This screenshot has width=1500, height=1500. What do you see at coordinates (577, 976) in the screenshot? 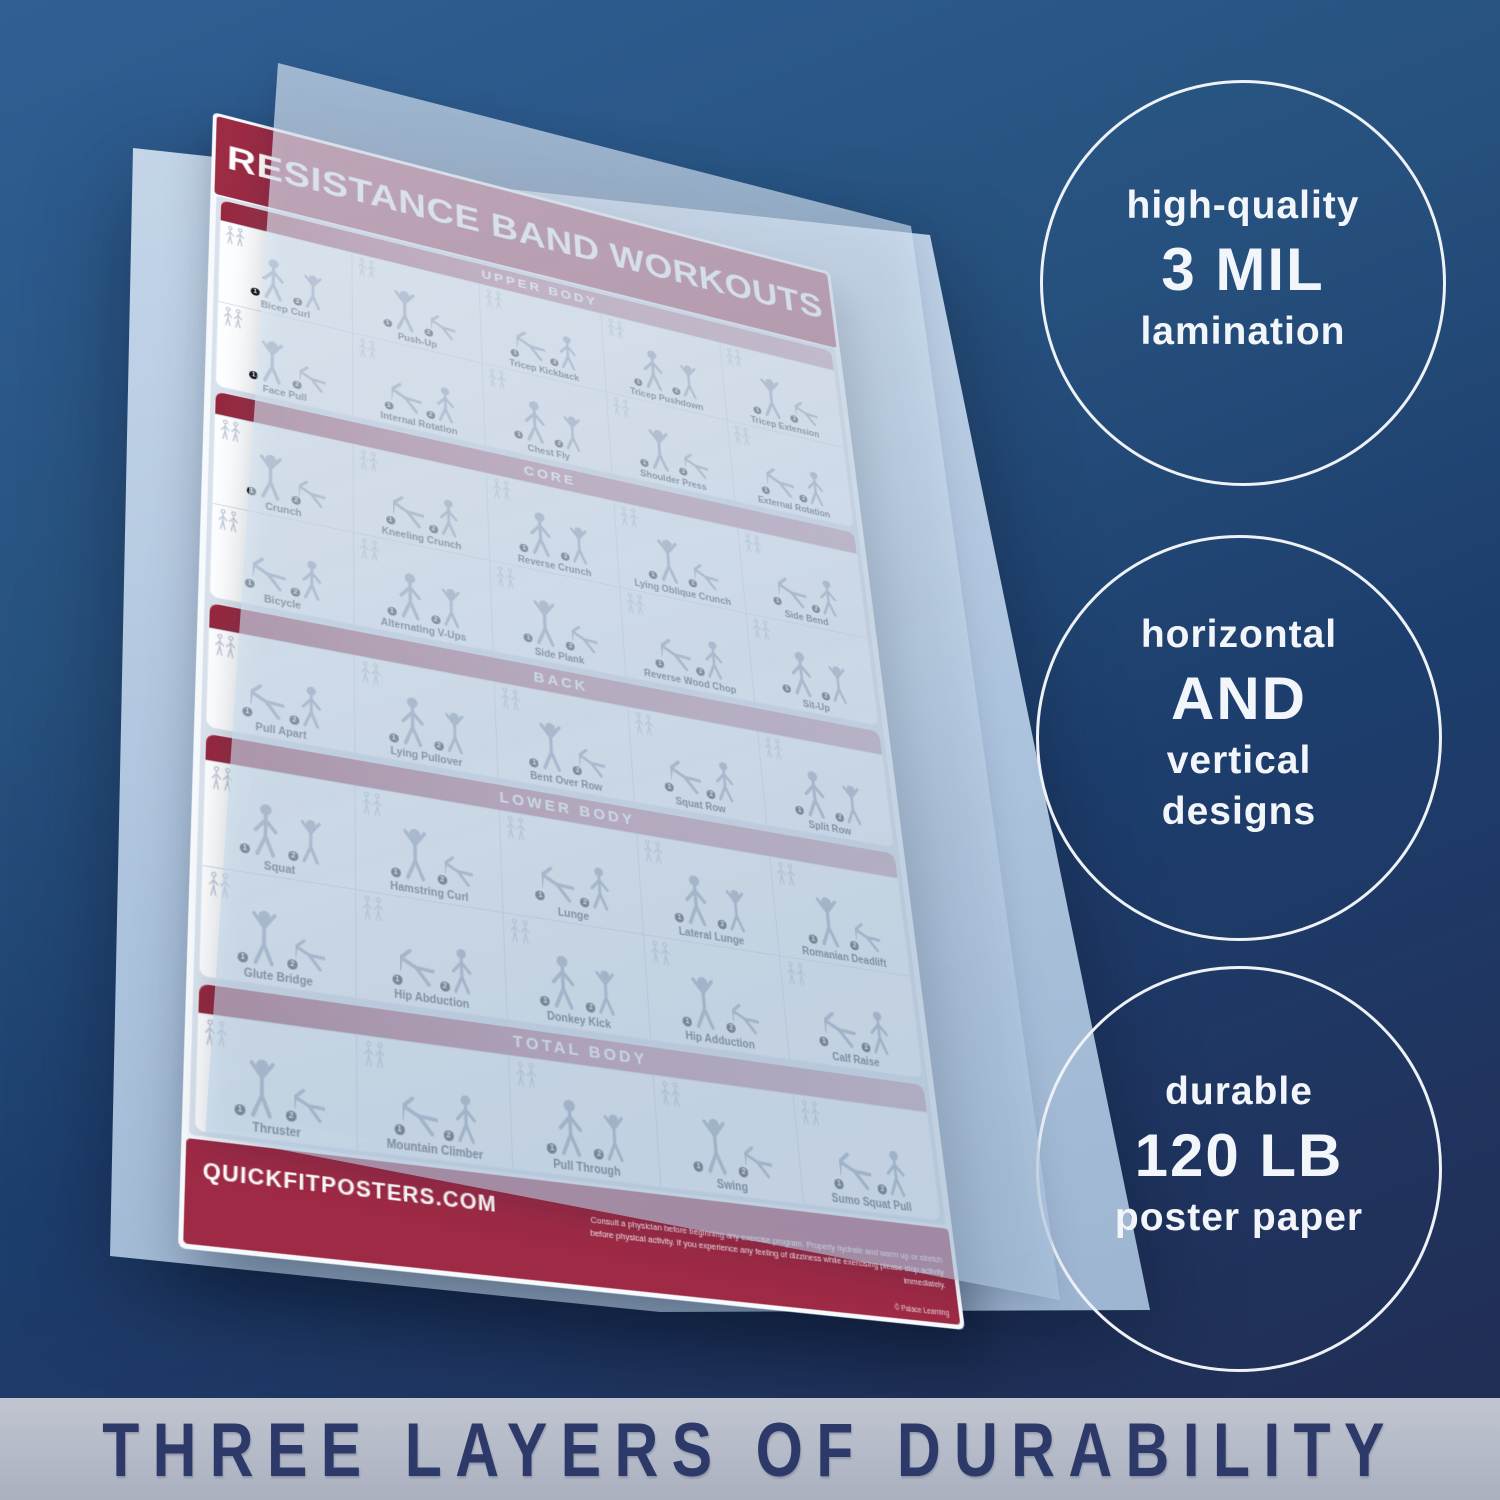
I see `exercise-cell: 1 2 Donkey Kick` at bounding box center [577, 976].